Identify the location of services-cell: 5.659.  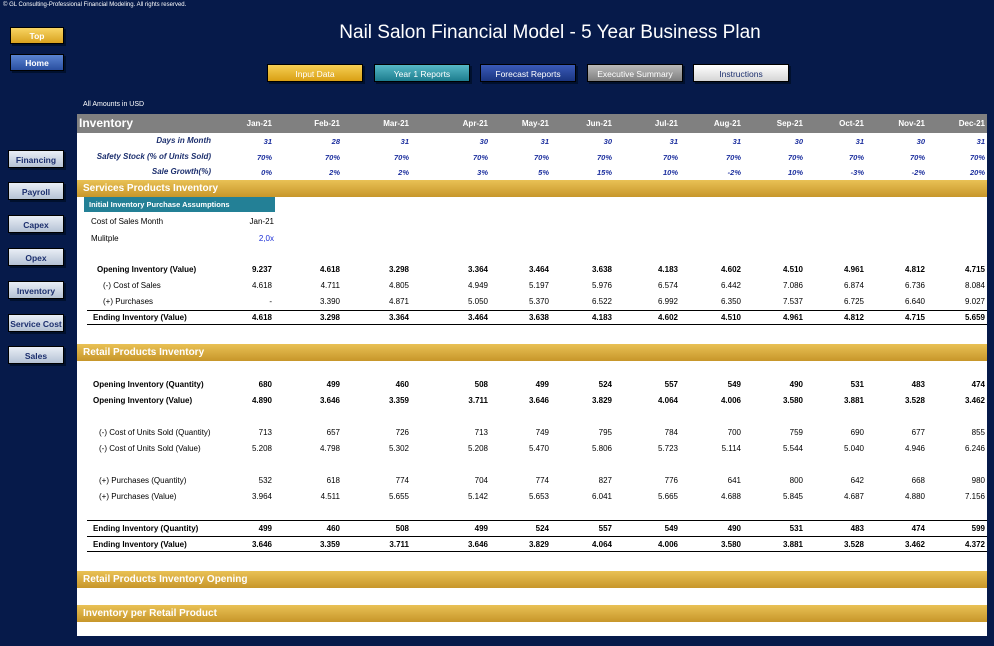
(974, 317).